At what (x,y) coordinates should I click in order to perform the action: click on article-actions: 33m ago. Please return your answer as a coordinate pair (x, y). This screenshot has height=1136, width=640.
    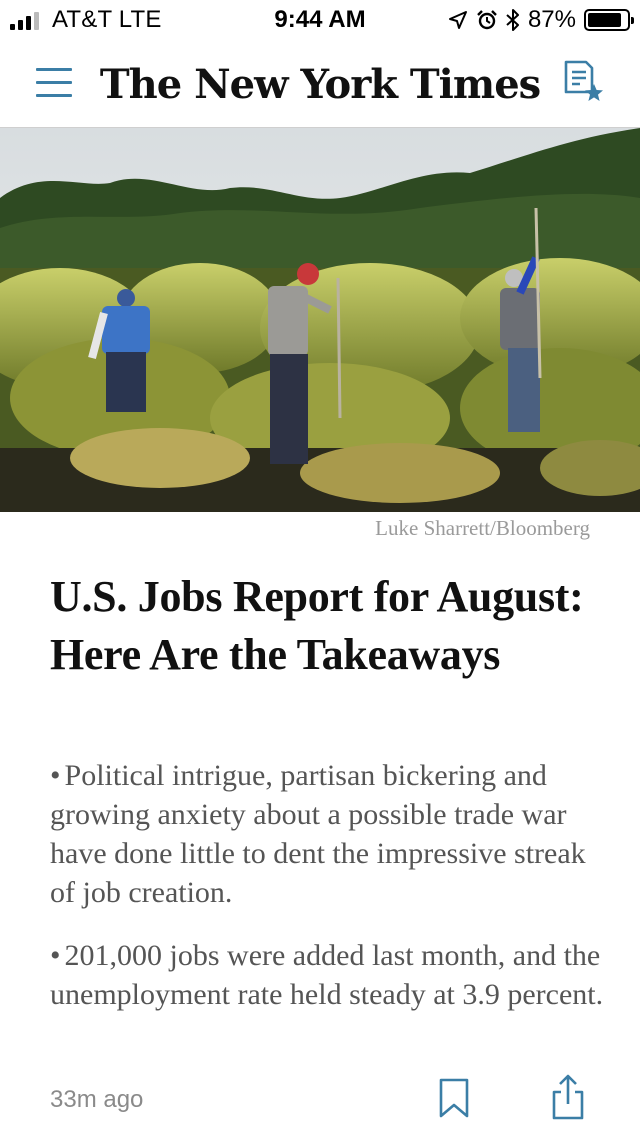
    Looking at the image, I should click on (320, 1103).